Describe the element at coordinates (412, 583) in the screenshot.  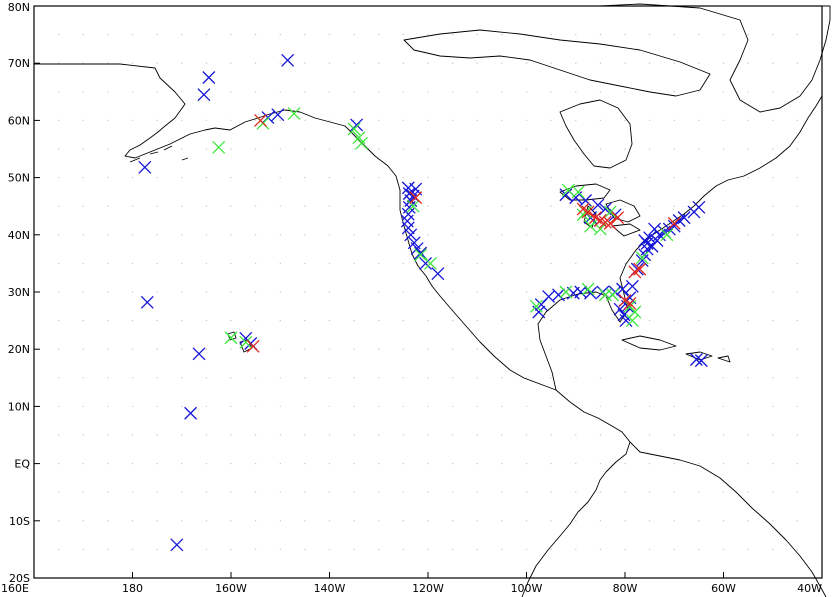
I see `longitude-axis: 160E 180 160W 140W 120W 100W 80W 60W 40W` at that location.